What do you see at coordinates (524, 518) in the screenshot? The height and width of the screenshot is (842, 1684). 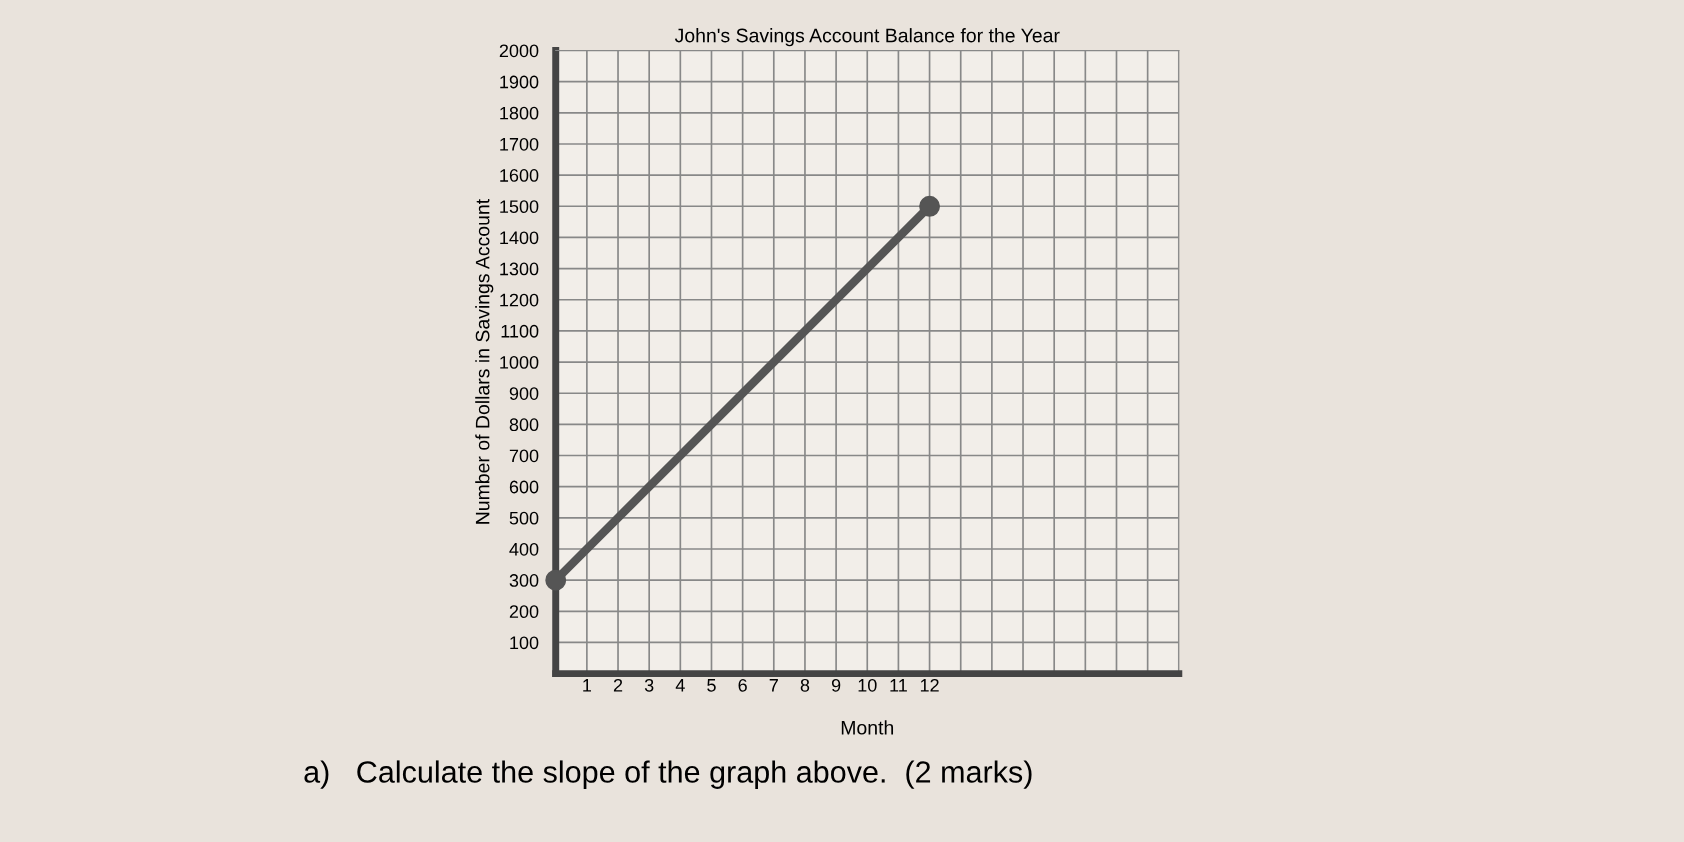 I see `y-tick-label: 500` at bounding box center [524, 518].